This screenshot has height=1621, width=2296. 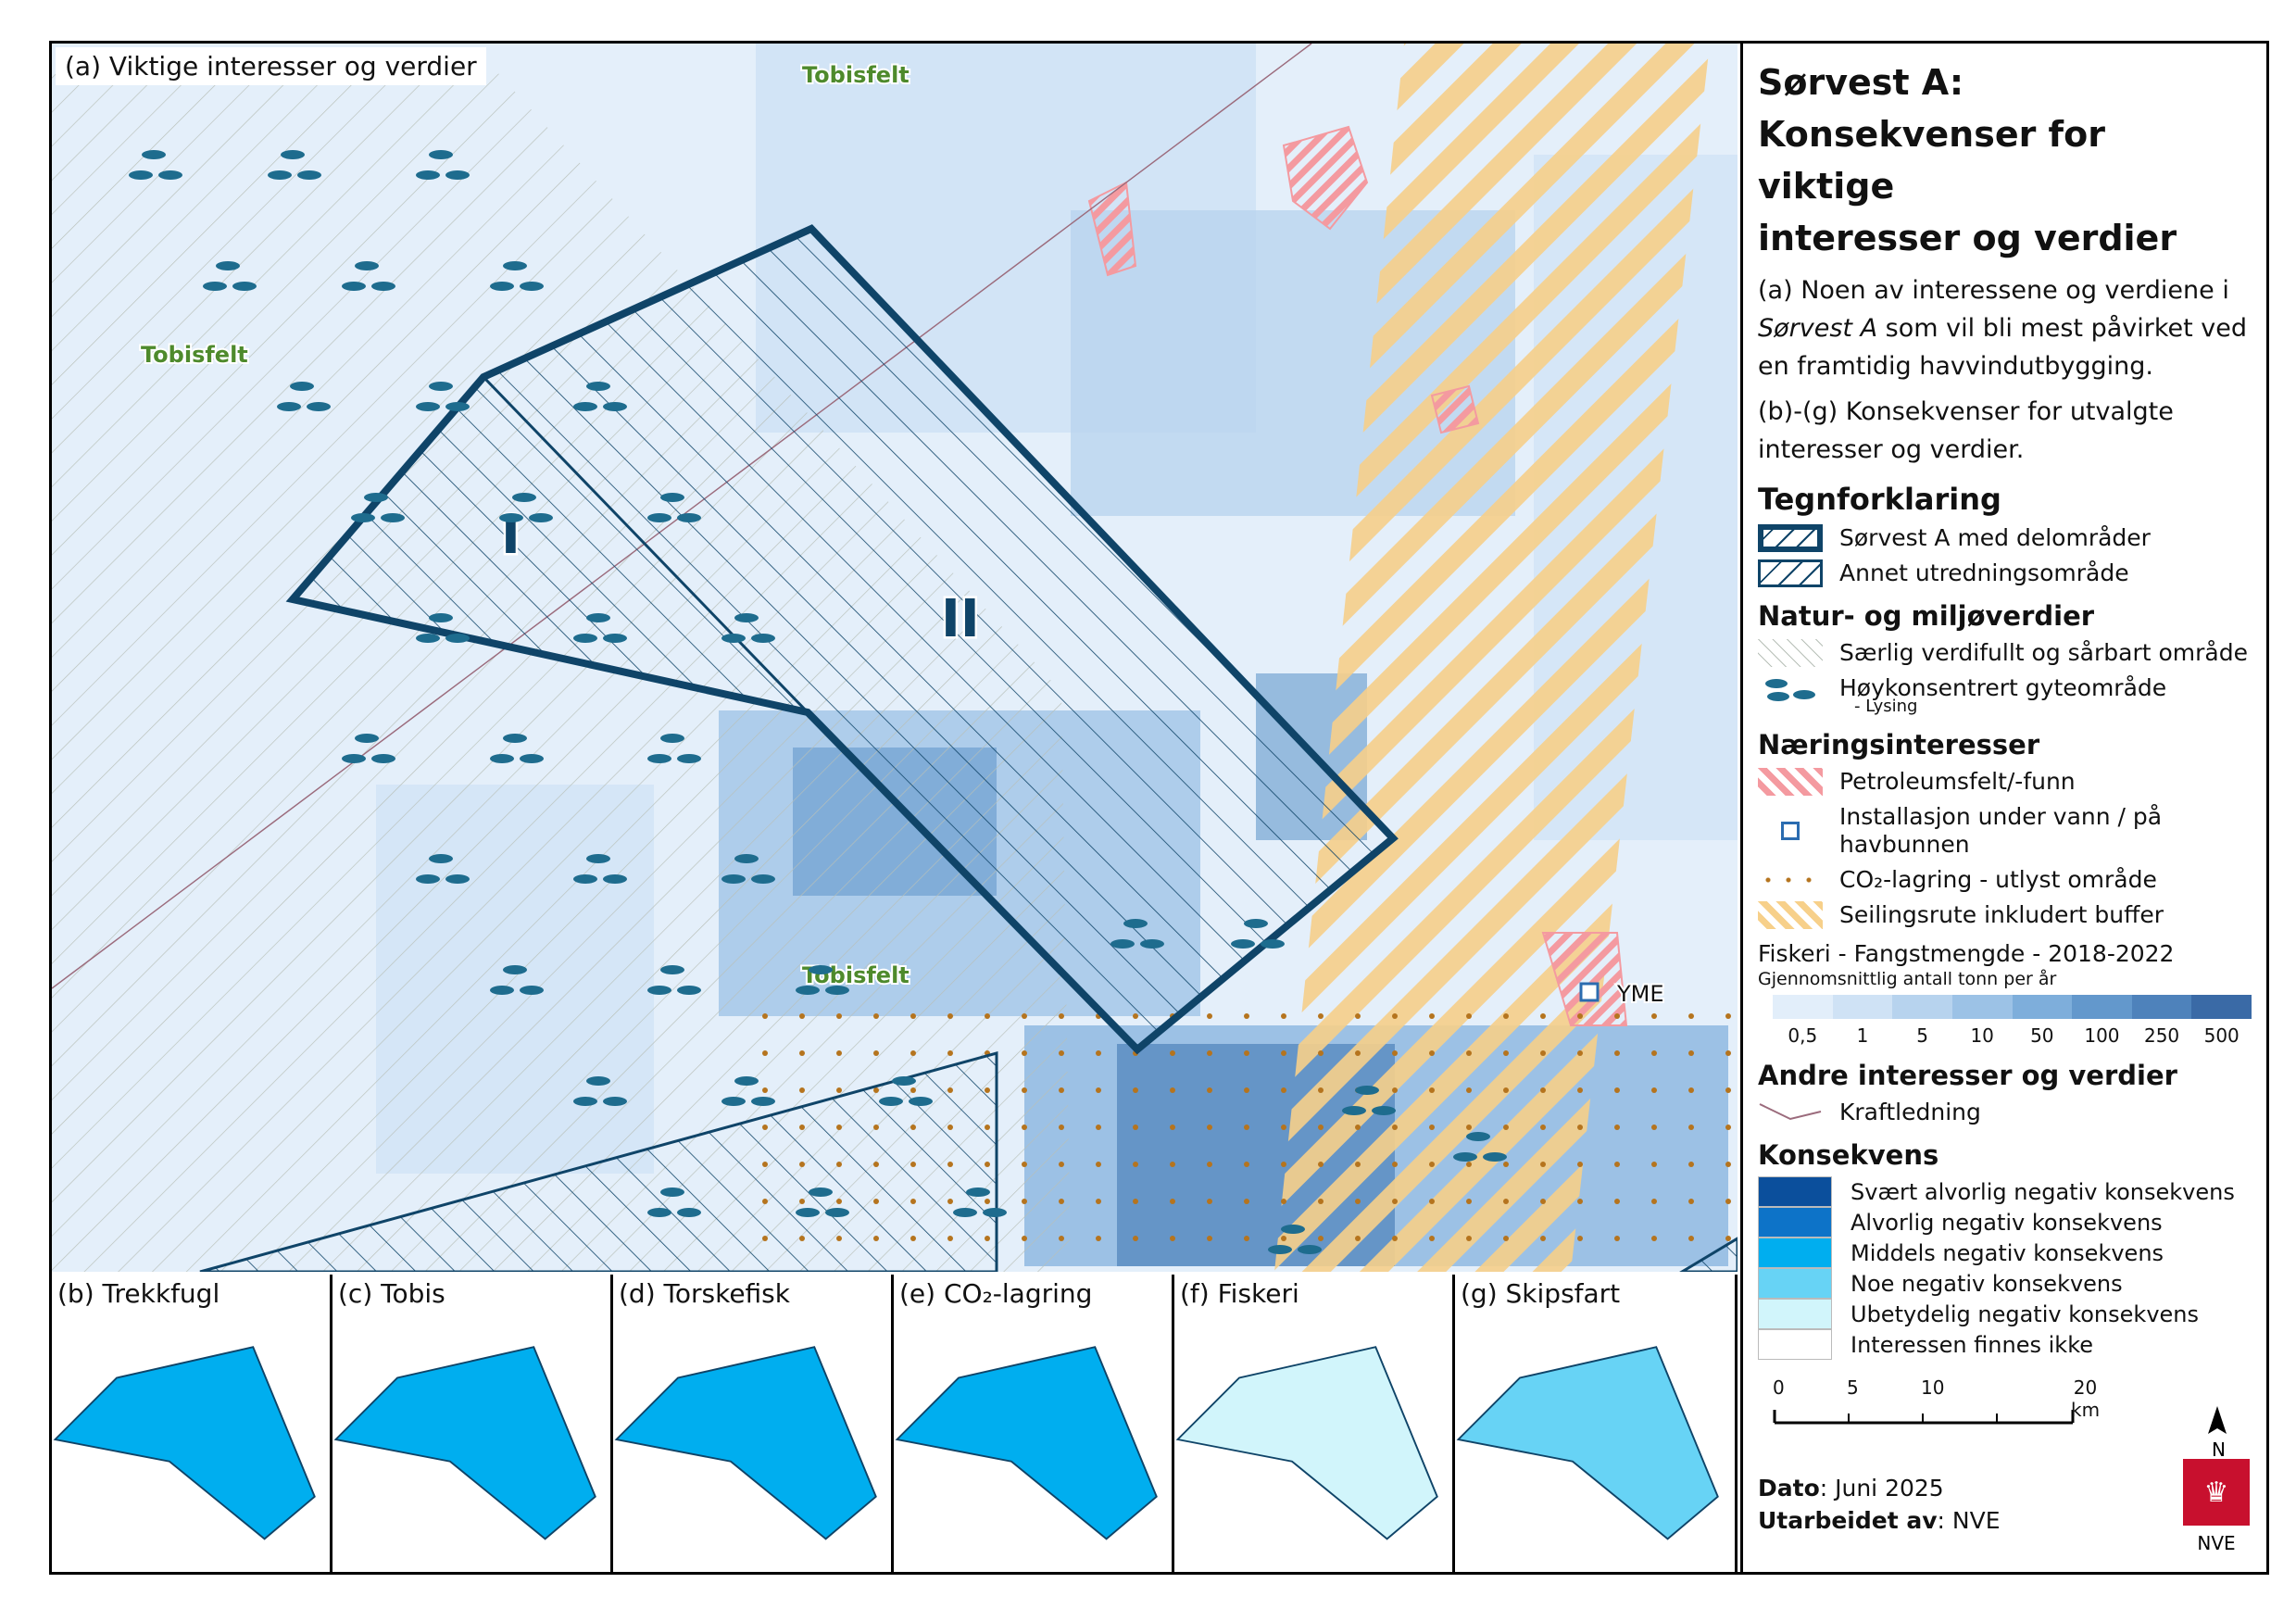 I want to click on petroleum-field, so click(x=1325, y=178).